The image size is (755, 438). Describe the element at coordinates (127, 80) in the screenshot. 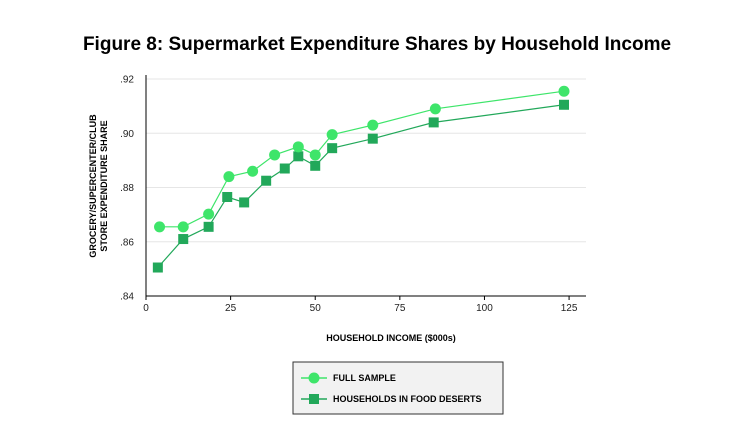

I see `y-tick-label: .92` at that location.